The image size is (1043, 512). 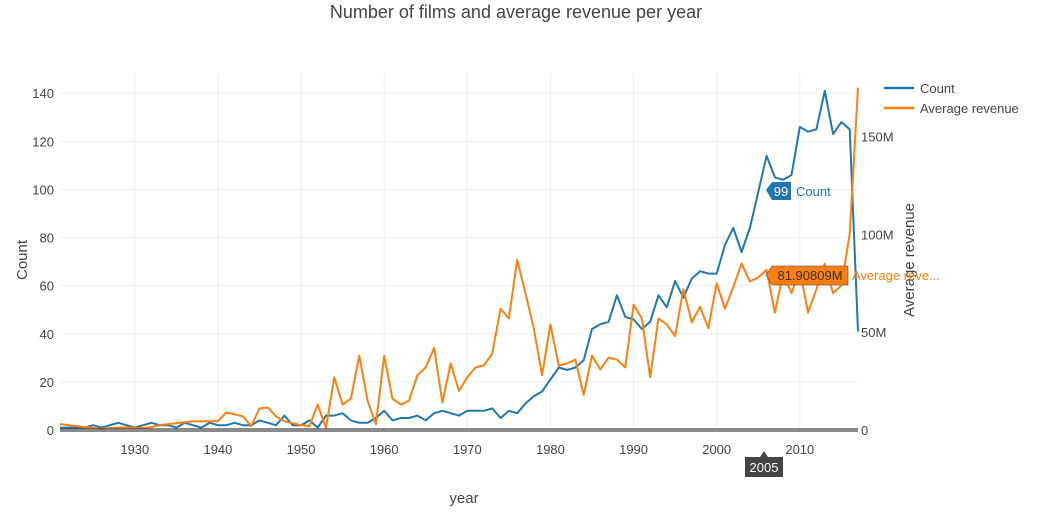 I want to click on x-tick-label: 2010, so click(x=799, y=449).